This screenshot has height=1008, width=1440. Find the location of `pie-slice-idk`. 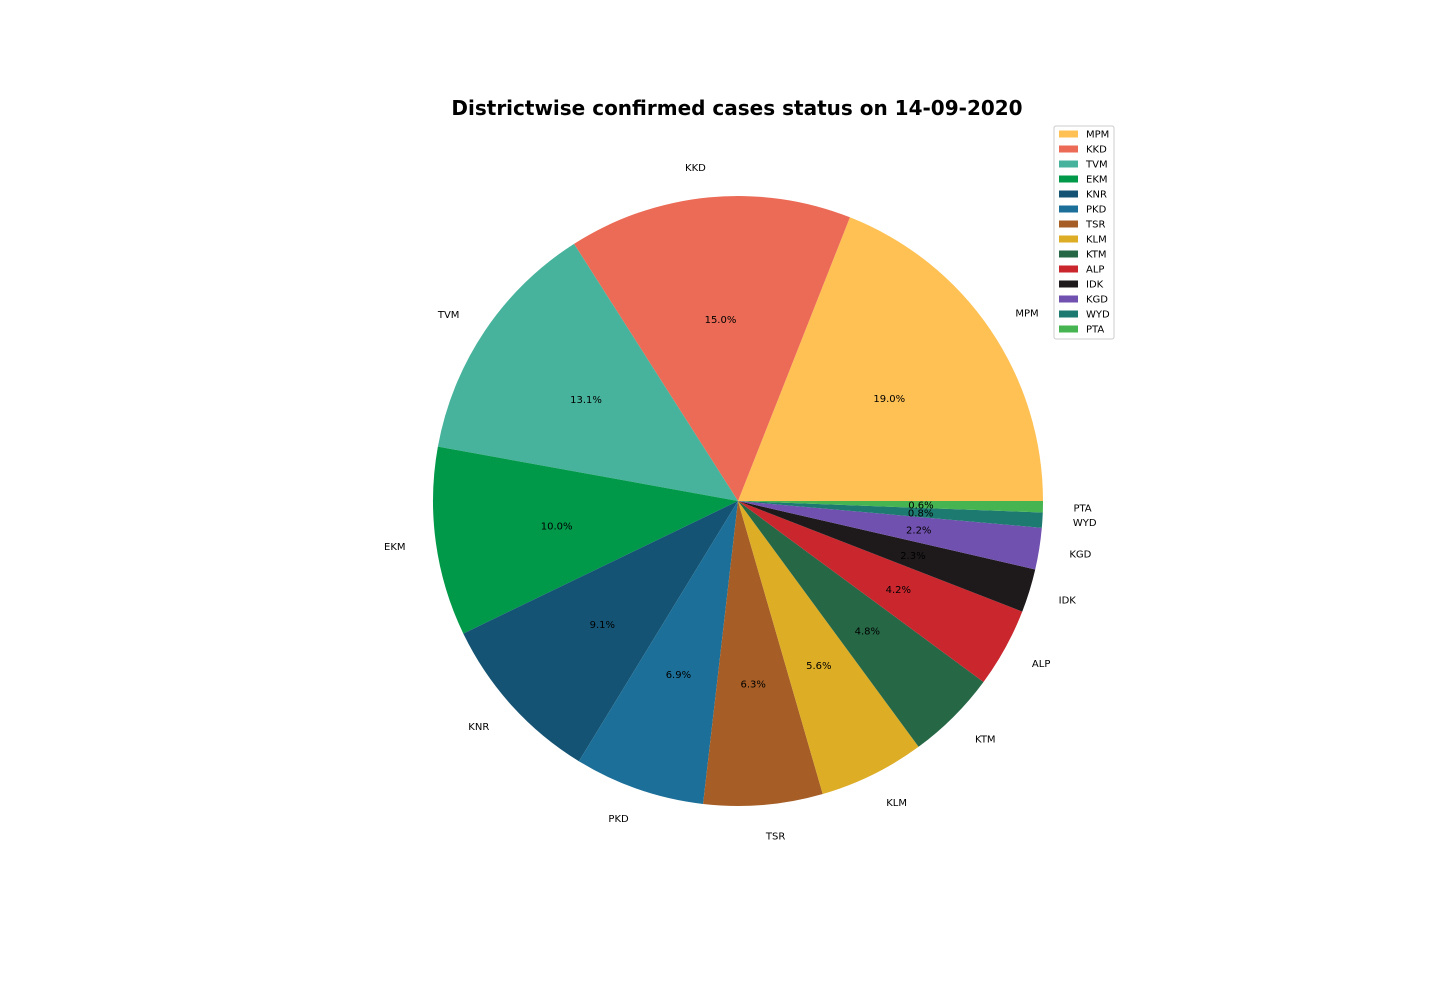

pie-slice-idk is located at coordinates (887, 556).